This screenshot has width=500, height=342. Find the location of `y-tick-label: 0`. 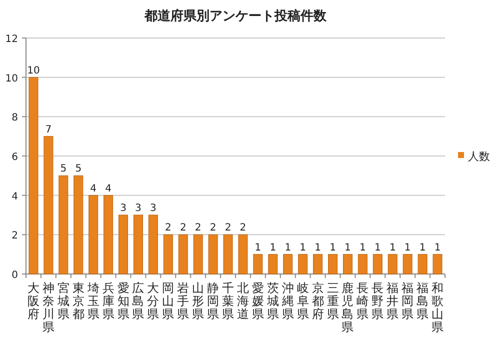

y-tick-label: 0 is located at coordinates (15, 275).